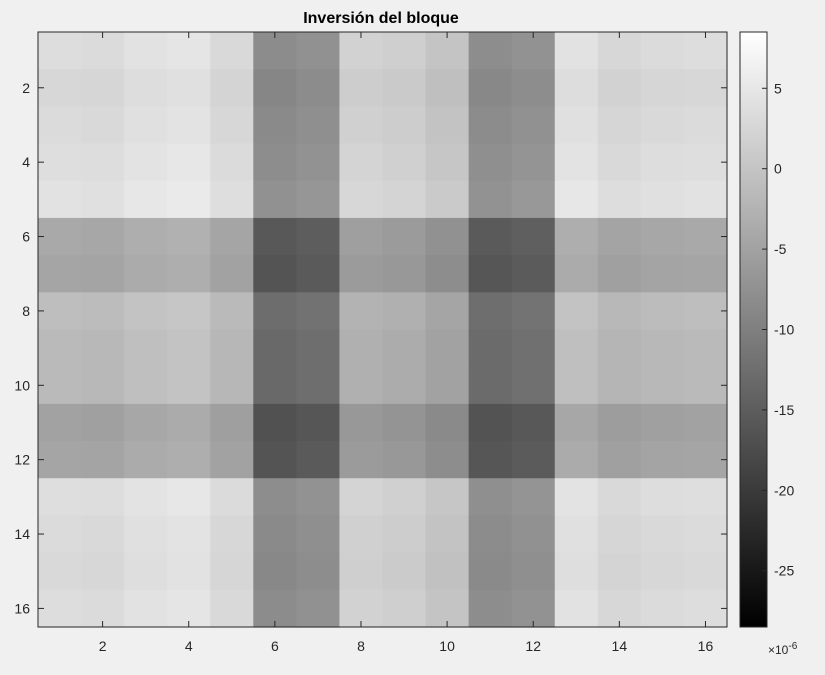  I want to click on colorbar-tick-label: -15, so click(784, 410).